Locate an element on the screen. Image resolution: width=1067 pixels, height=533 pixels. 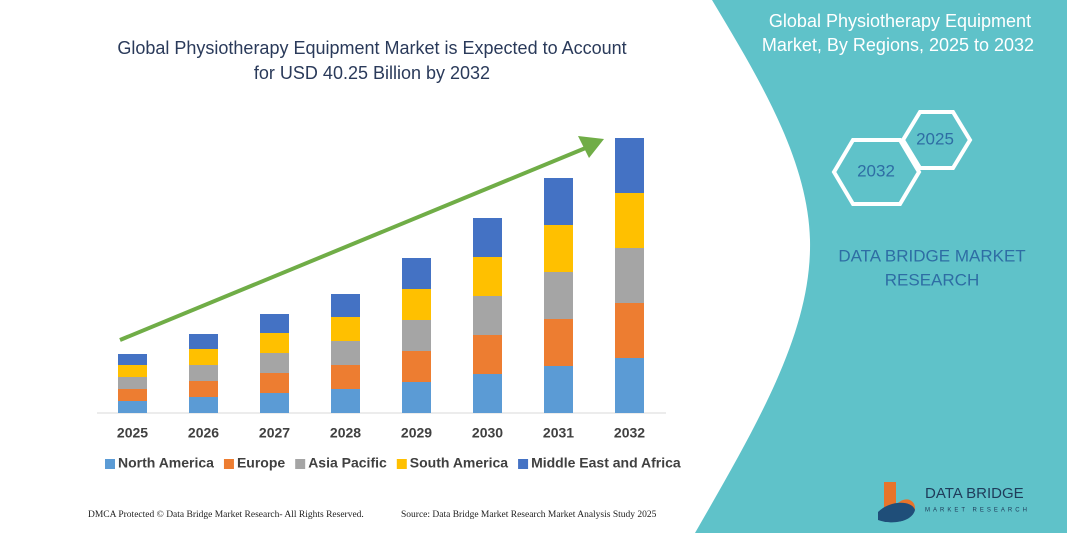
hexagon-label: 2032 is located at coordinates (876, 170).